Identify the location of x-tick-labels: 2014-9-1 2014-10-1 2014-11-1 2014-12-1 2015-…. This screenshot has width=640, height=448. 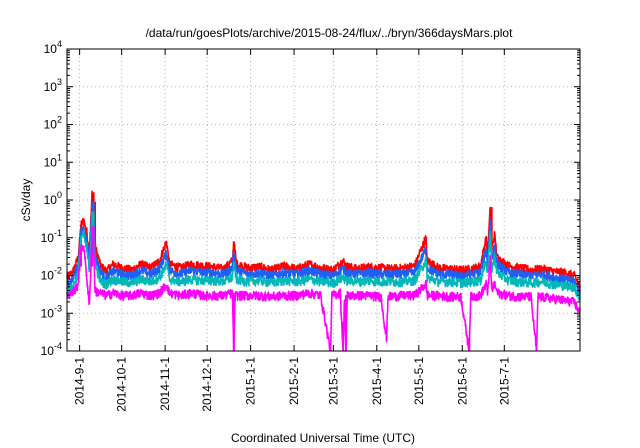
(292, 384).